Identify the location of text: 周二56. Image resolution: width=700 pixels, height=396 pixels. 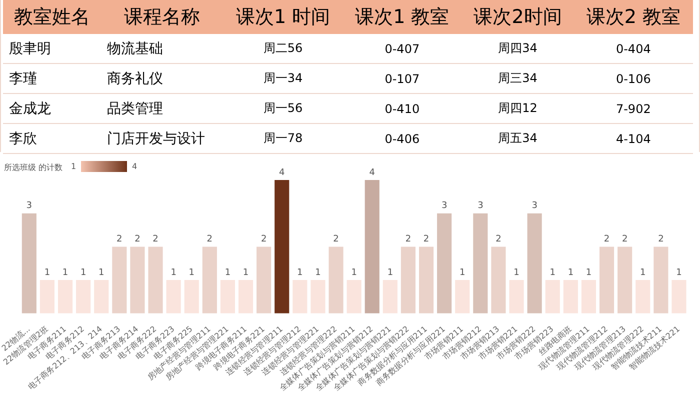
(283, 48).